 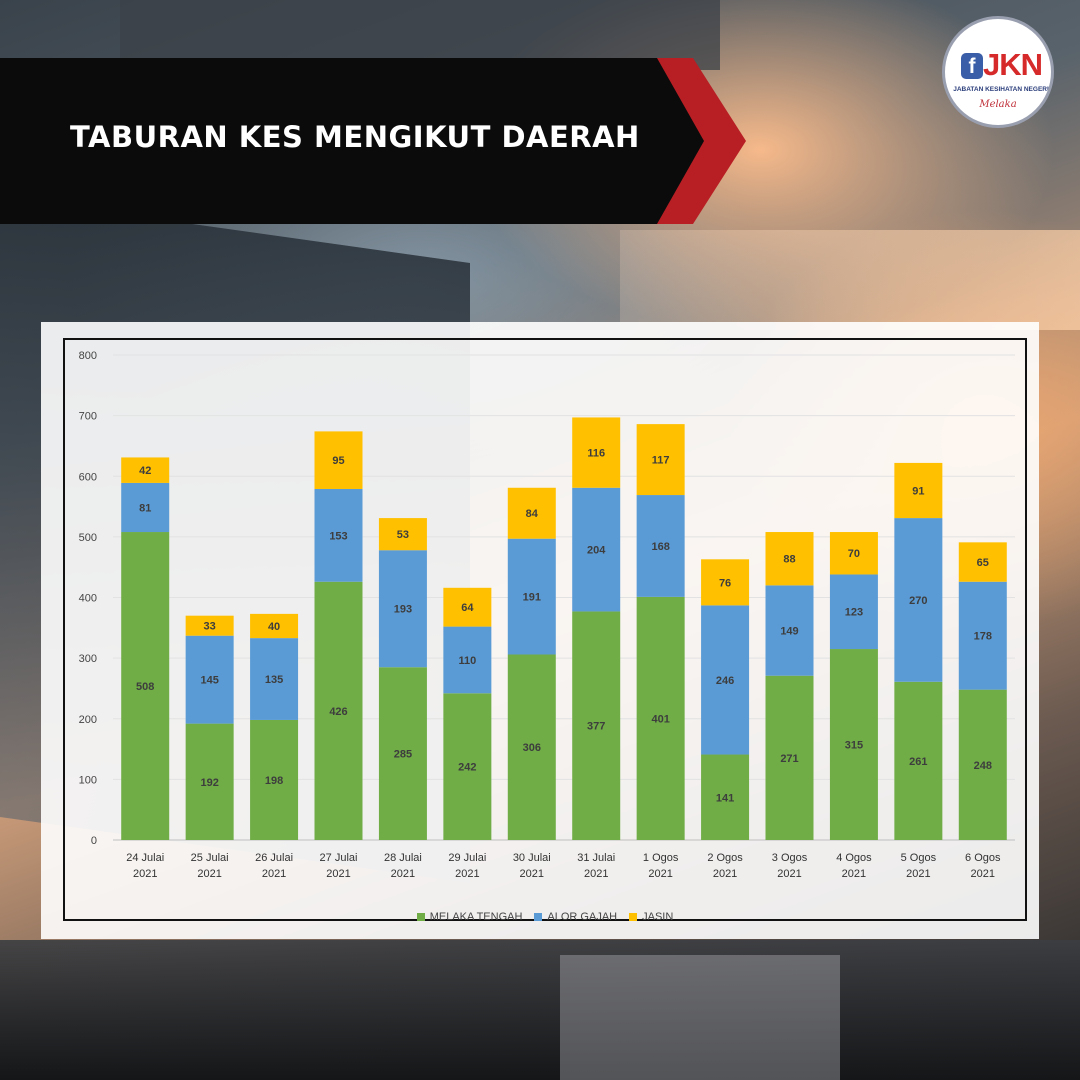 I want to click on data-label: 198, so click(x=274, y=781).